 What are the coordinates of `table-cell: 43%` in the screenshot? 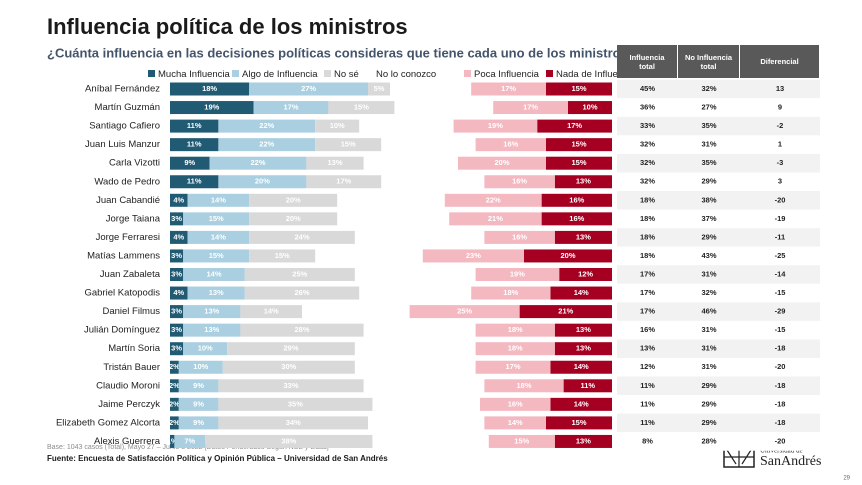 It's located at (708, 255).